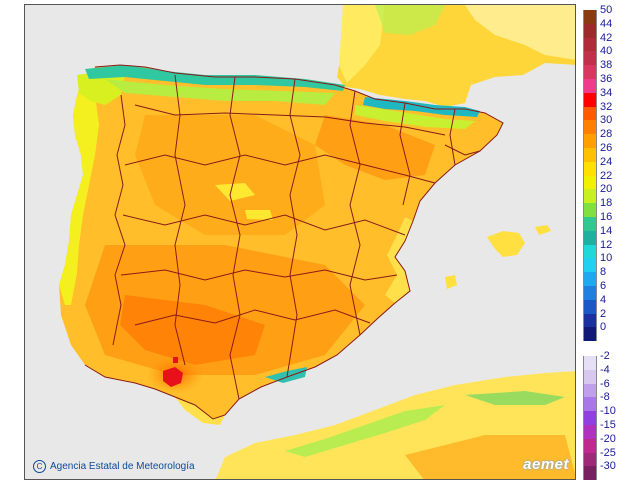 The height and width of the screenshot is (500, 630). Describe the element at coordinates (590, 418) in the screenshot. I see `legend-swatch--10` at that location.